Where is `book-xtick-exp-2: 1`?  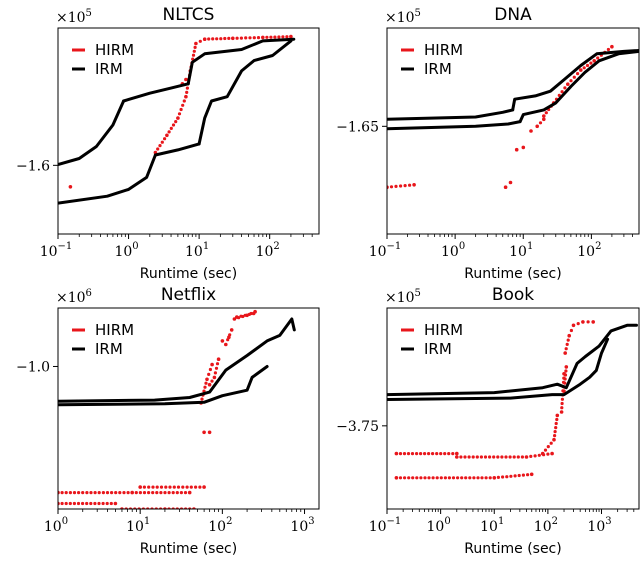 book-xtick-exp-2: 1 is located at coordinates (501, 521).